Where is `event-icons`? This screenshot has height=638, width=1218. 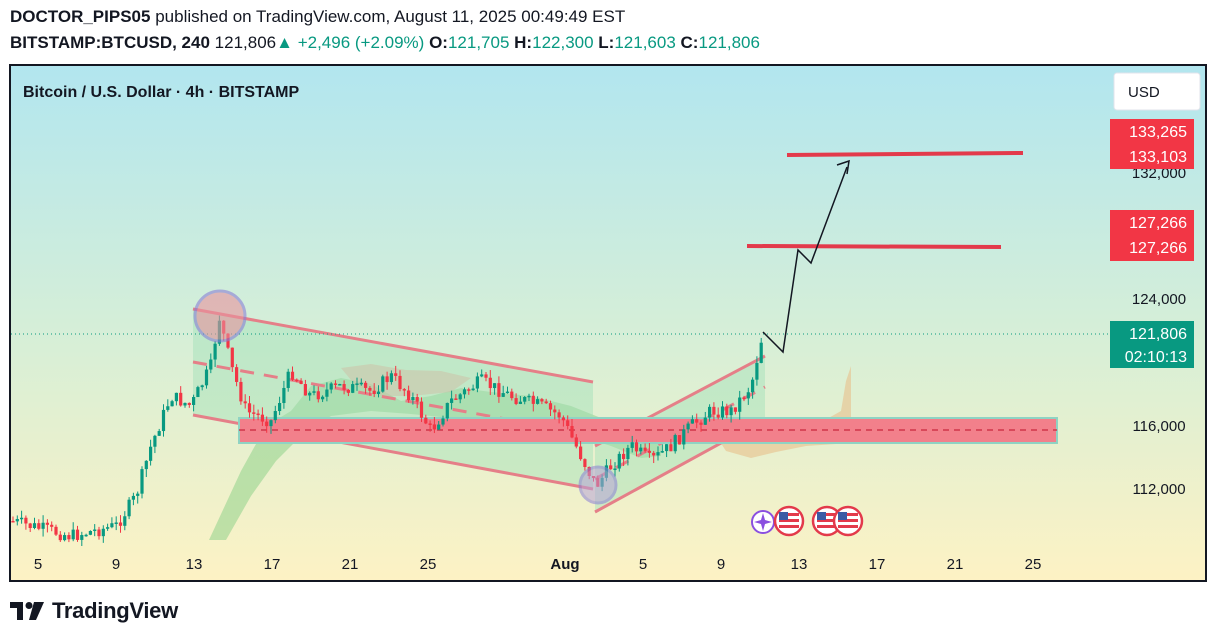 event-icons is located at coordinates (807, 521).